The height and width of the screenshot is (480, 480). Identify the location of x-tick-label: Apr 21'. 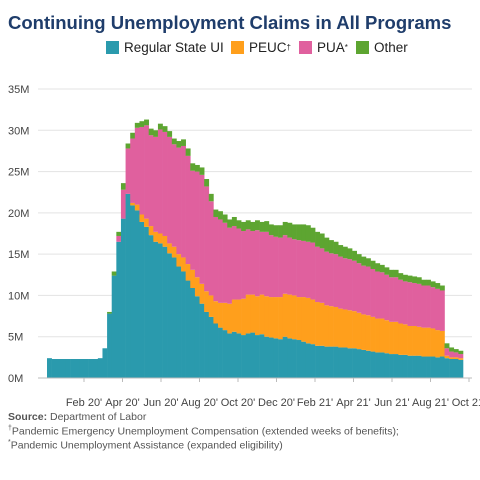
(353, 403).